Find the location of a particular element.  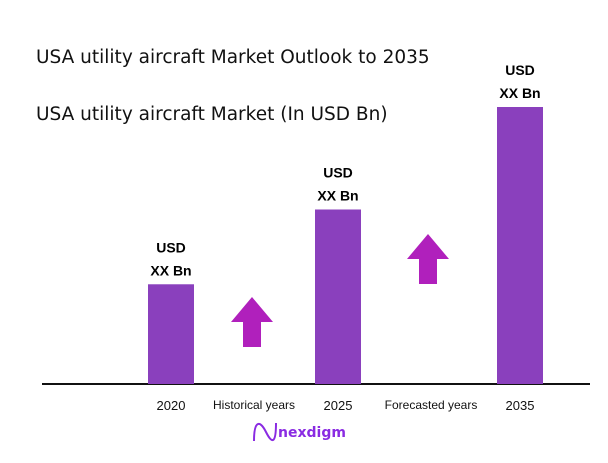

period-label-forecasted: Forecasted years is located at coordinates (431, 405).